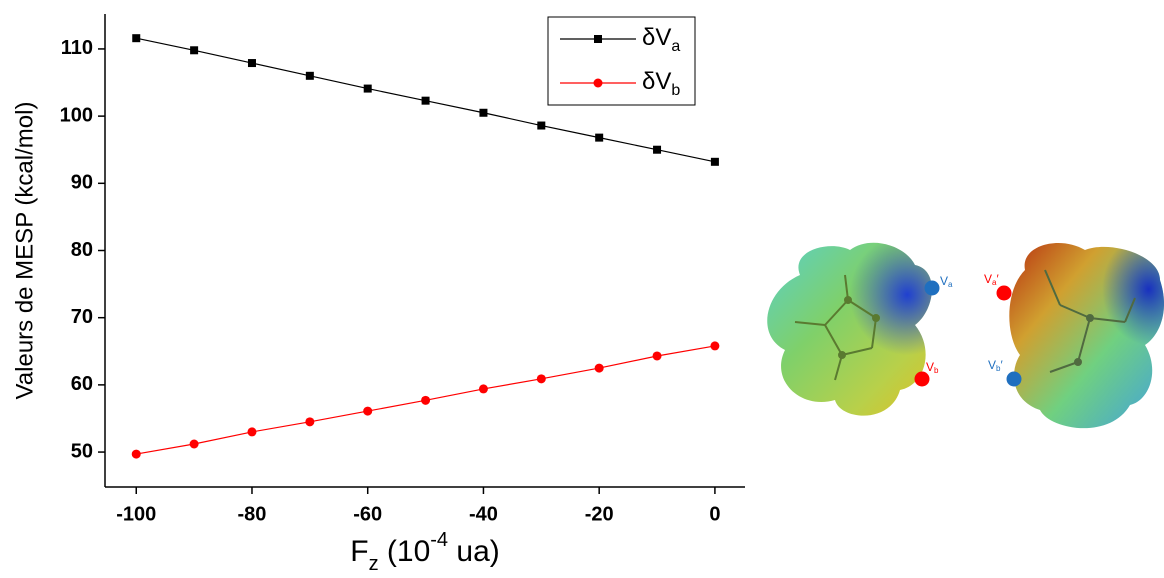 This screenshot has width=1164, height=578. I want to click on x-tick-label: -20, so click(599, 514).